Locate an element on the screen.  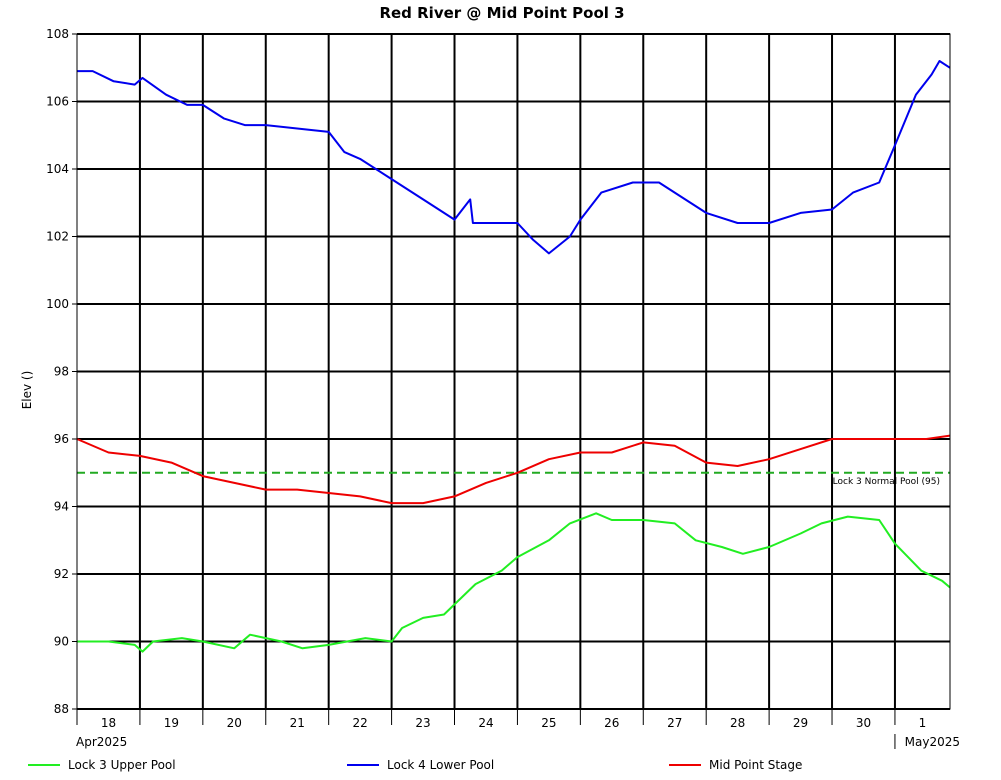
y-tick-label: 106 is located at coordinates (57, 102).